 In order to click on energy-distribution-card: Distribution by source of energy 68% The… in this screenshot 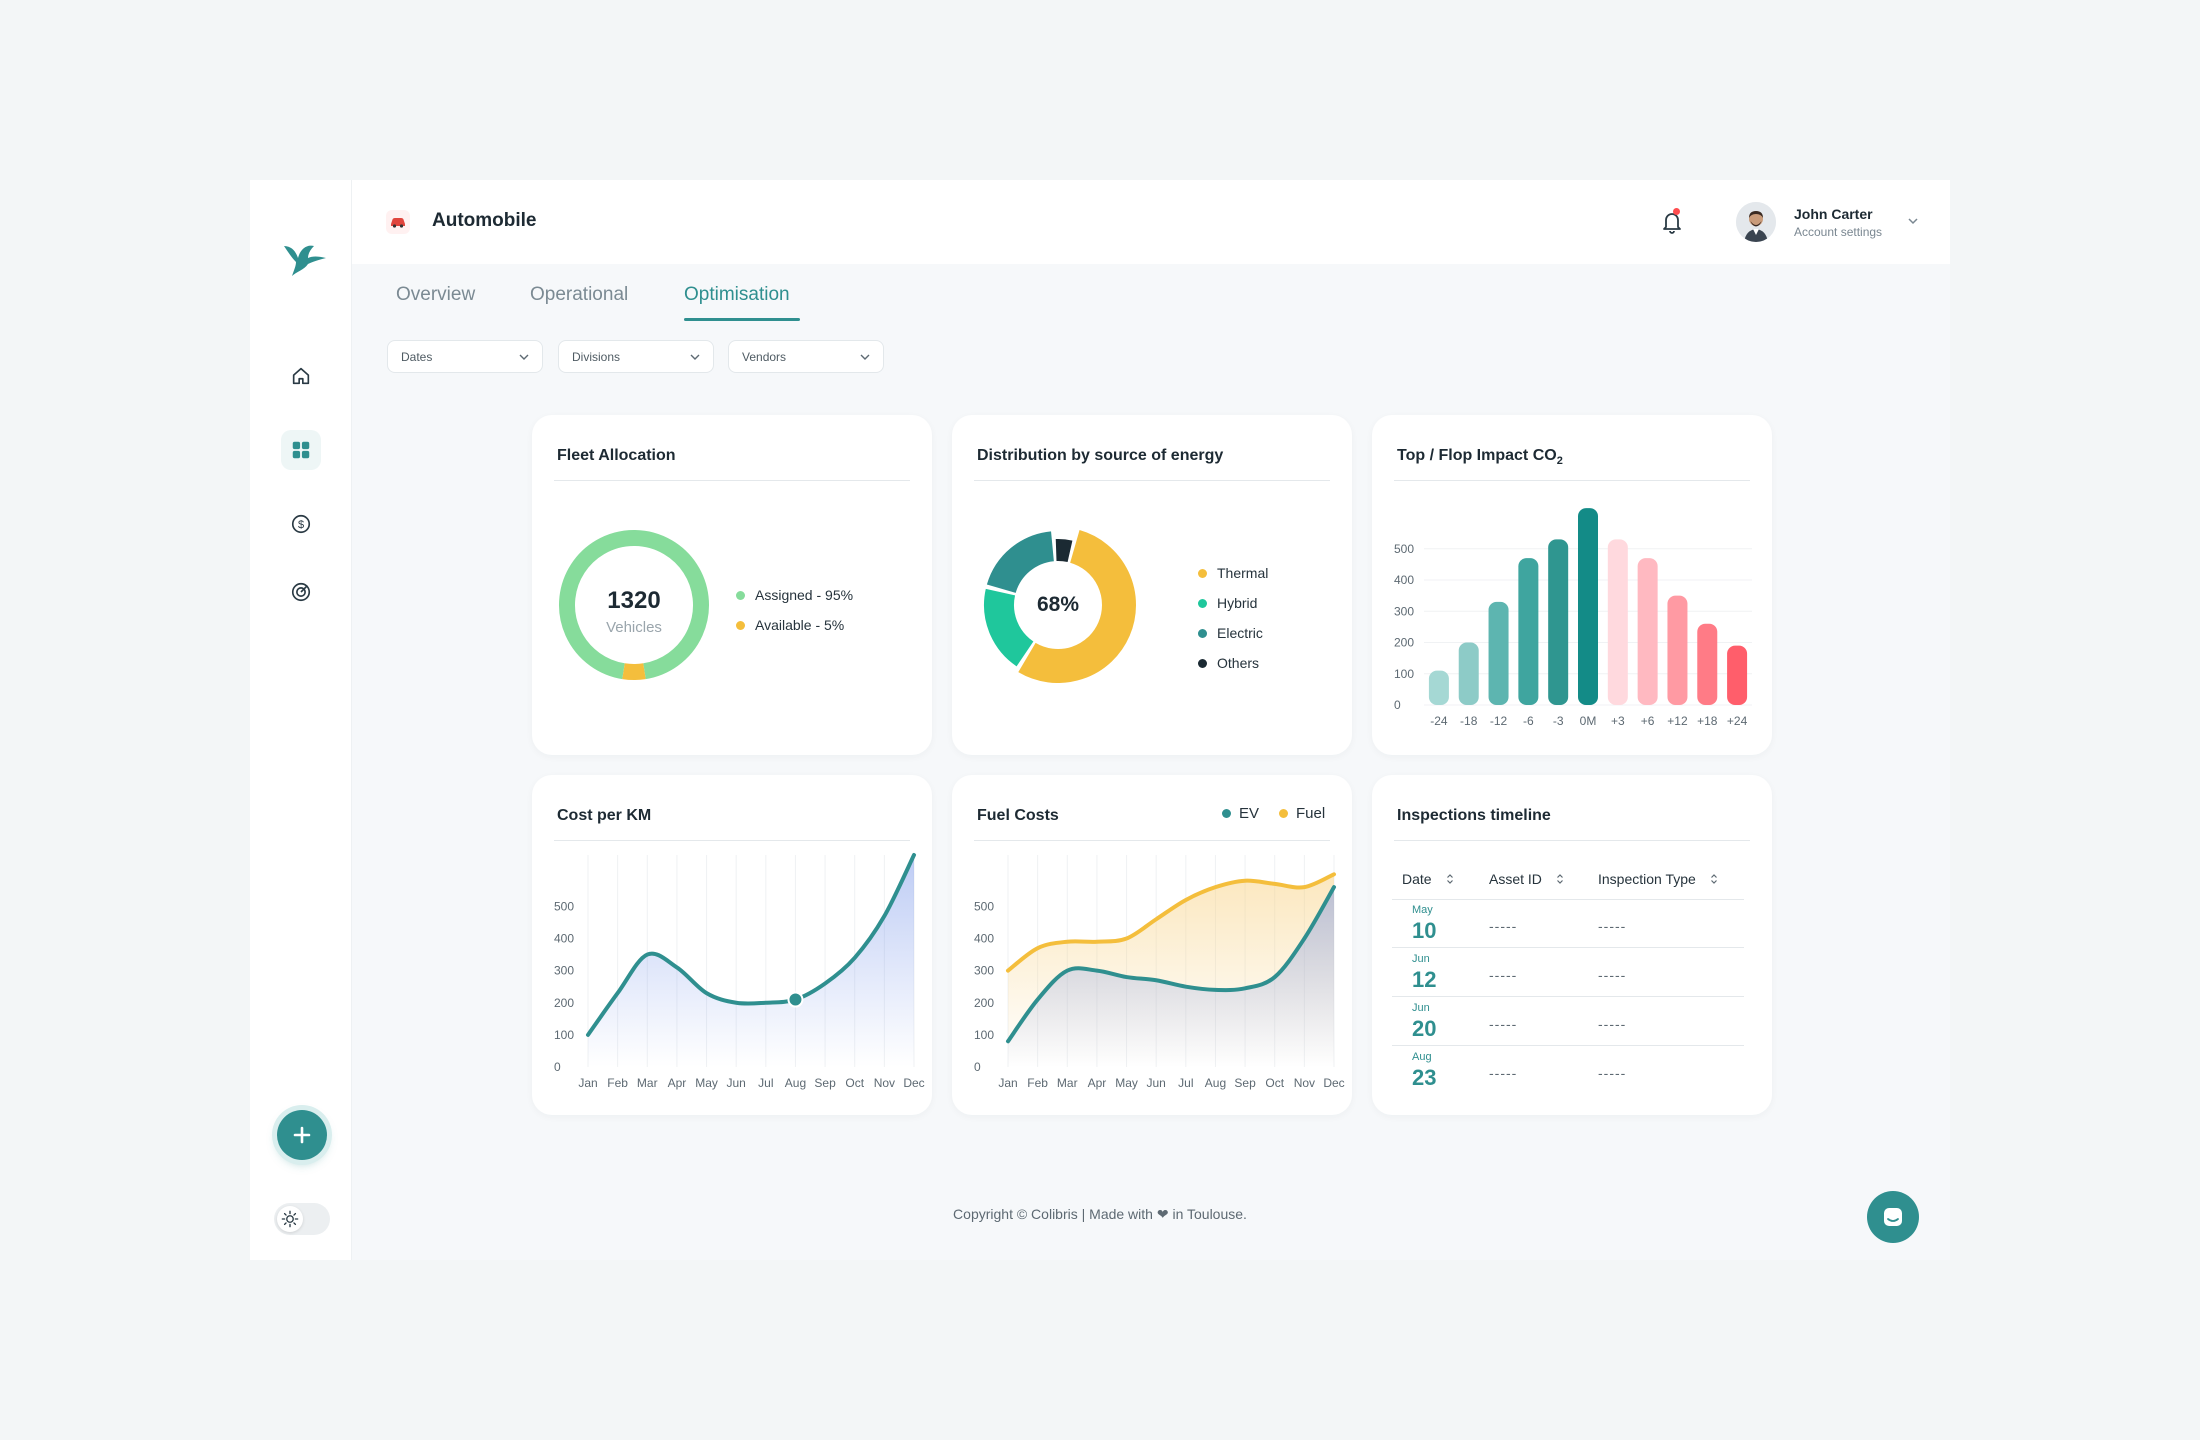, I will do `click(1152, 585)`.